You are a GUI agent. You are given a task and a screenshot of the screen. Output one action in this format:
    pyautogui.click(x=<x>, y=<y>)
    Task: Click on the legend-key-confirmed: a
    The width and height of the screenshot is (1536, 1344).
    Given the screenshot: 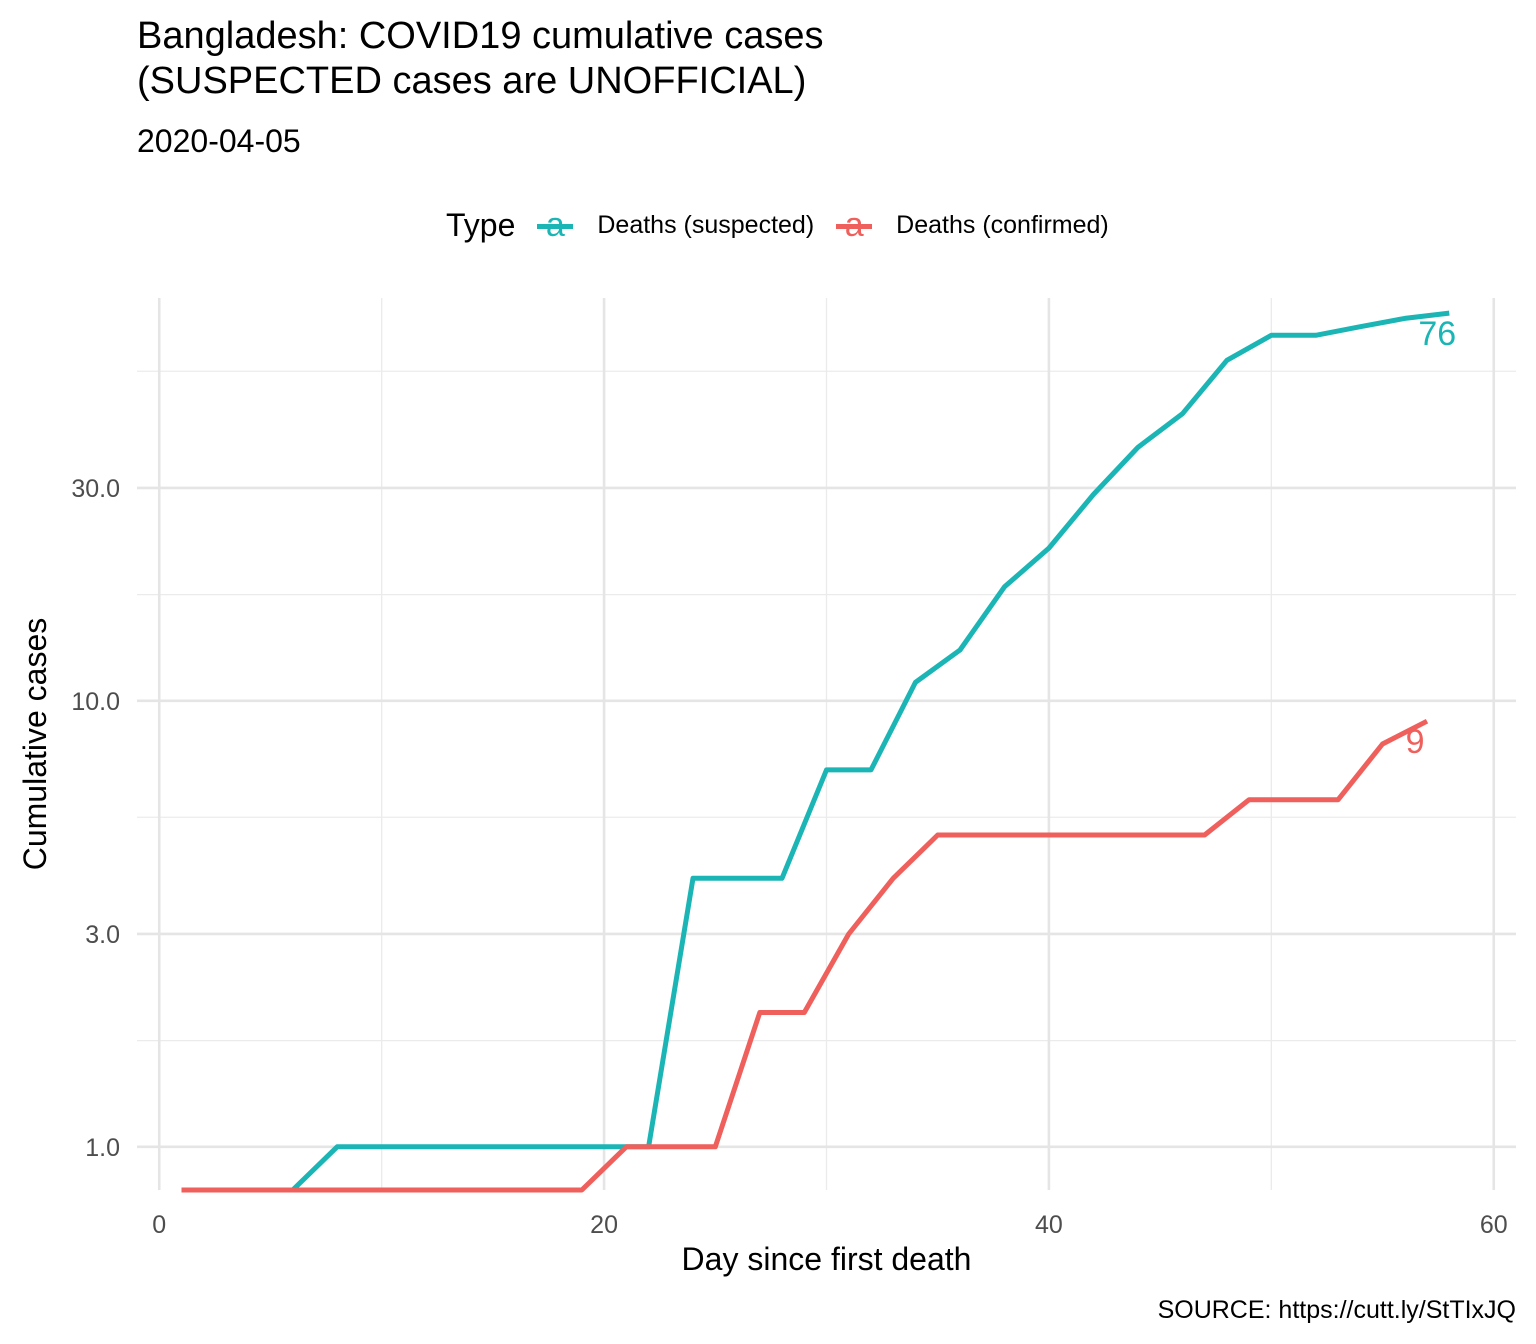 What is the action you would take?
    pyautogui.click(x=854, y=225)
    